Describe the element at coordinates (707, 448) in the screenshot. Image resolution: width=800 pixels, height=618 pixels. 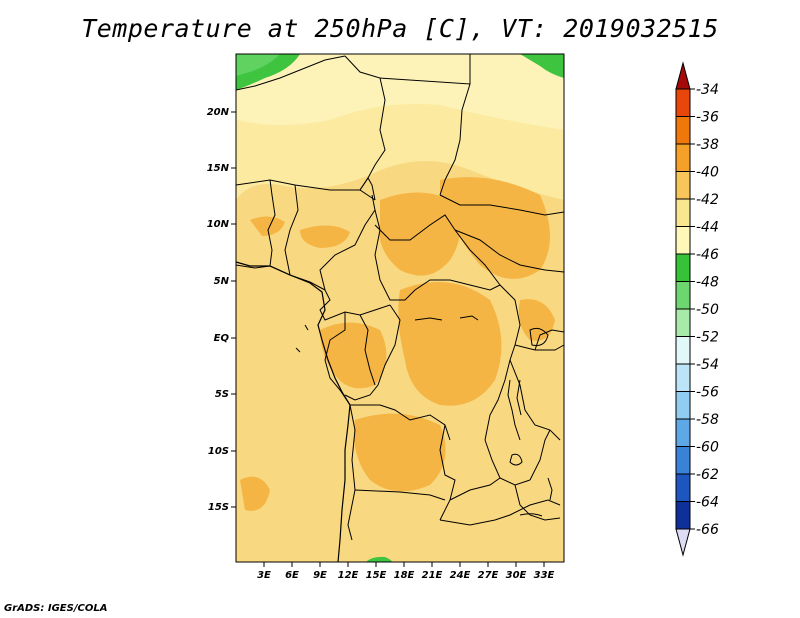
I see `colorbar-label: -60` at that location.